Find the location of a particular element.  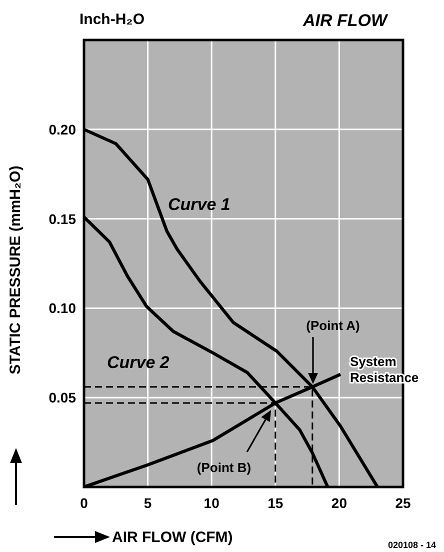

text: Inch-H₂O is located at coordinates (112, 19).